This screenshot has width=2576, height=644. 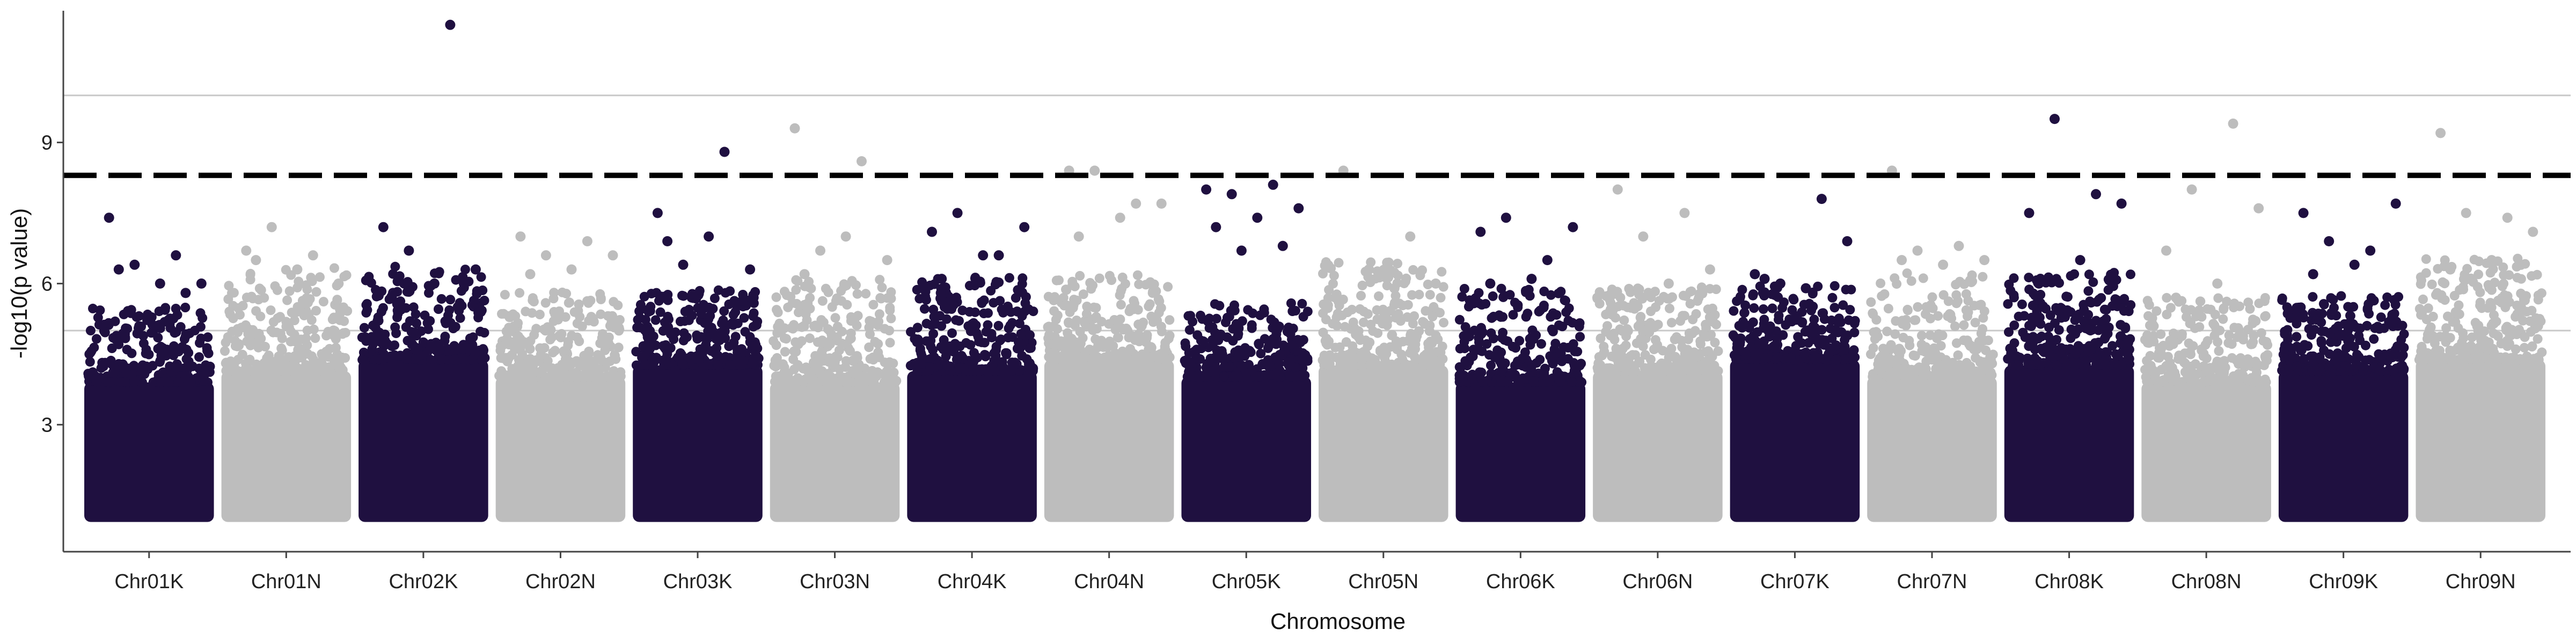 What do you see at coordinates (149, 367) in the screenshot?
I see `chromosome-band-Chr01K` at bounding box center [149, 367].